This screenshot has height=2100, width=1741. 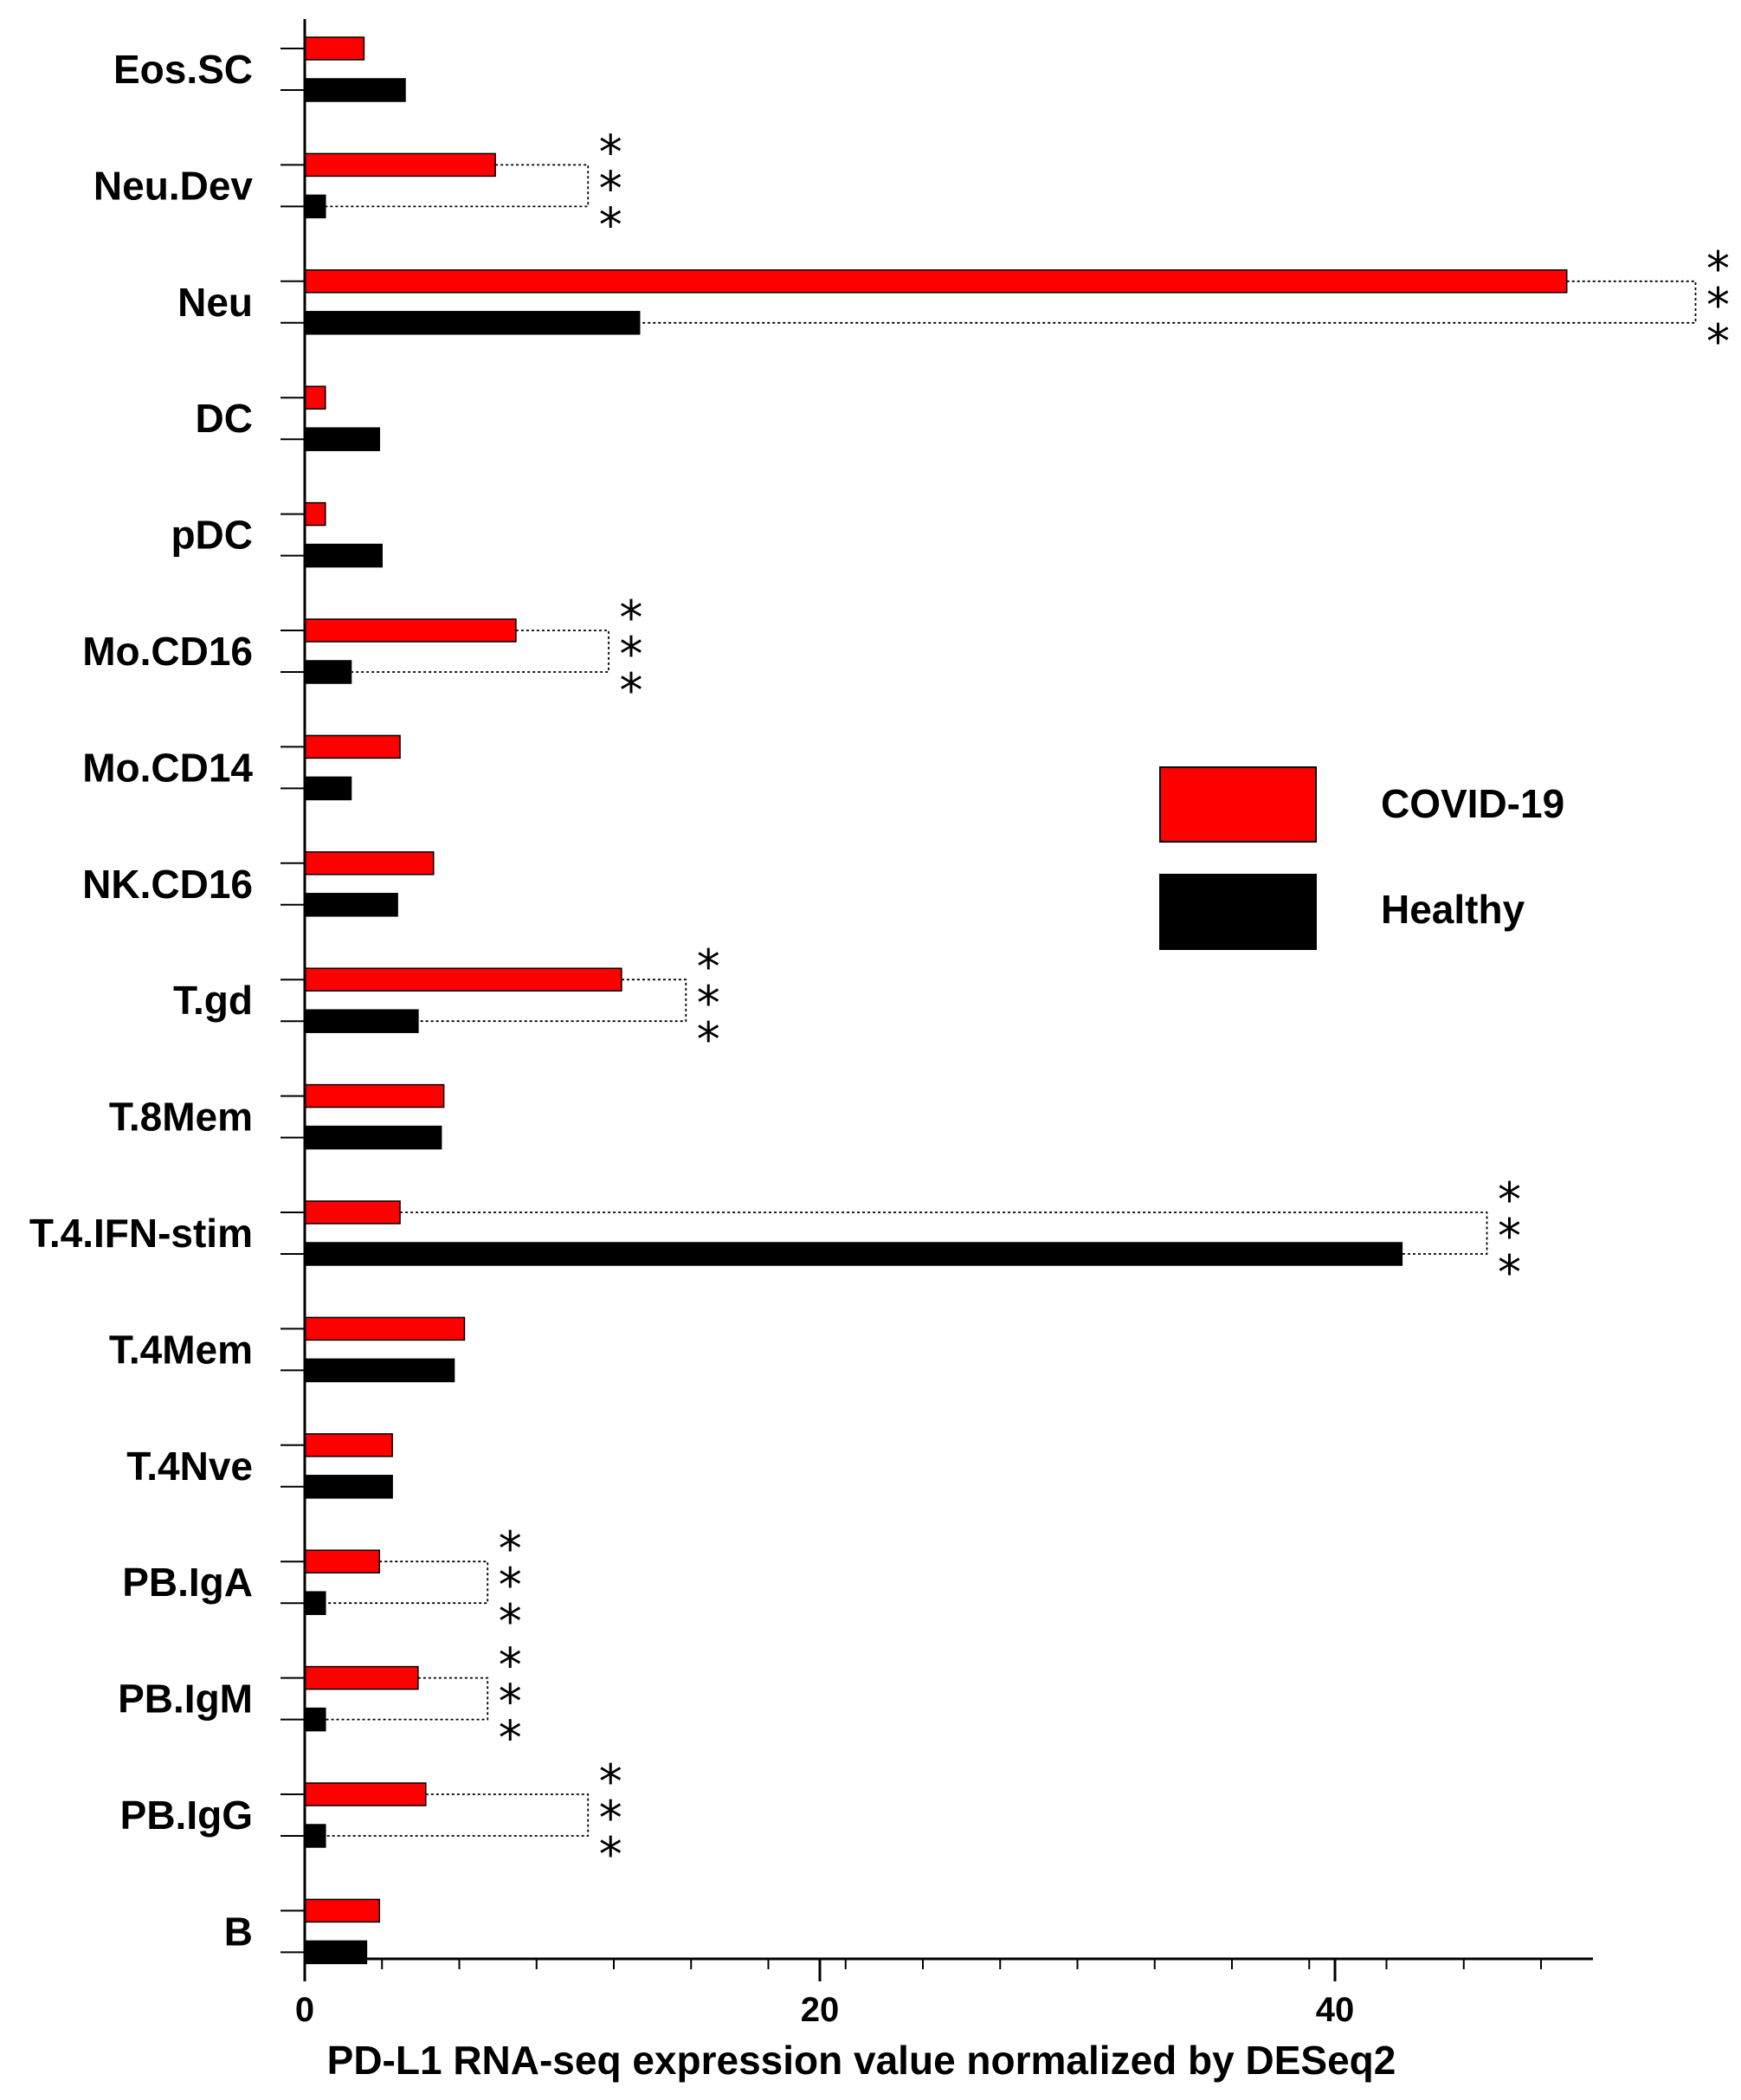 I want to click on legend-label-covid-19: COVID-19, so click(x=1472, y=803).